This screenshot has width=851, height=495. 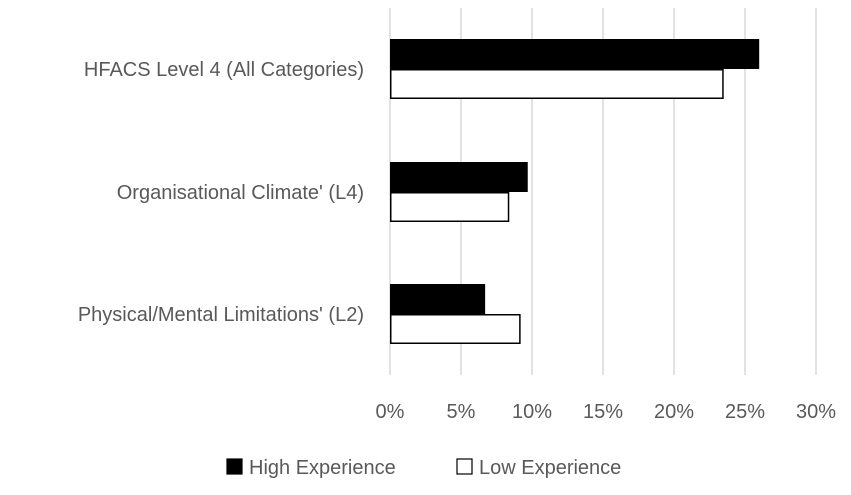 What do you see at coordinates (240, 193) in the screenshot?
I see `category-label: Organisational Climate' (L4)` at bounding box center [240, 193].